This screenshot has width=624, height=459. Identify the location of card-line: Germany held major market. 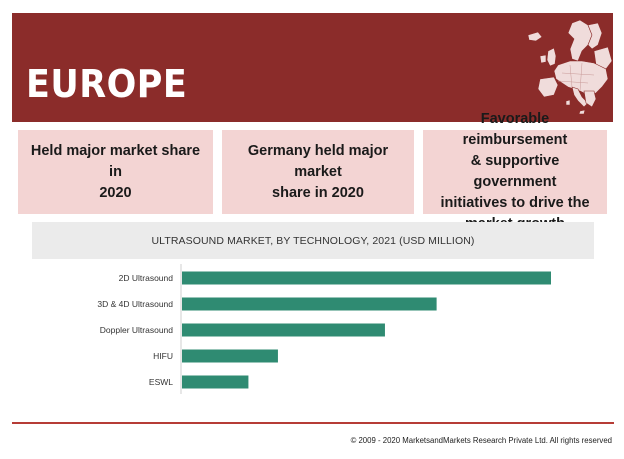
(318, 161).